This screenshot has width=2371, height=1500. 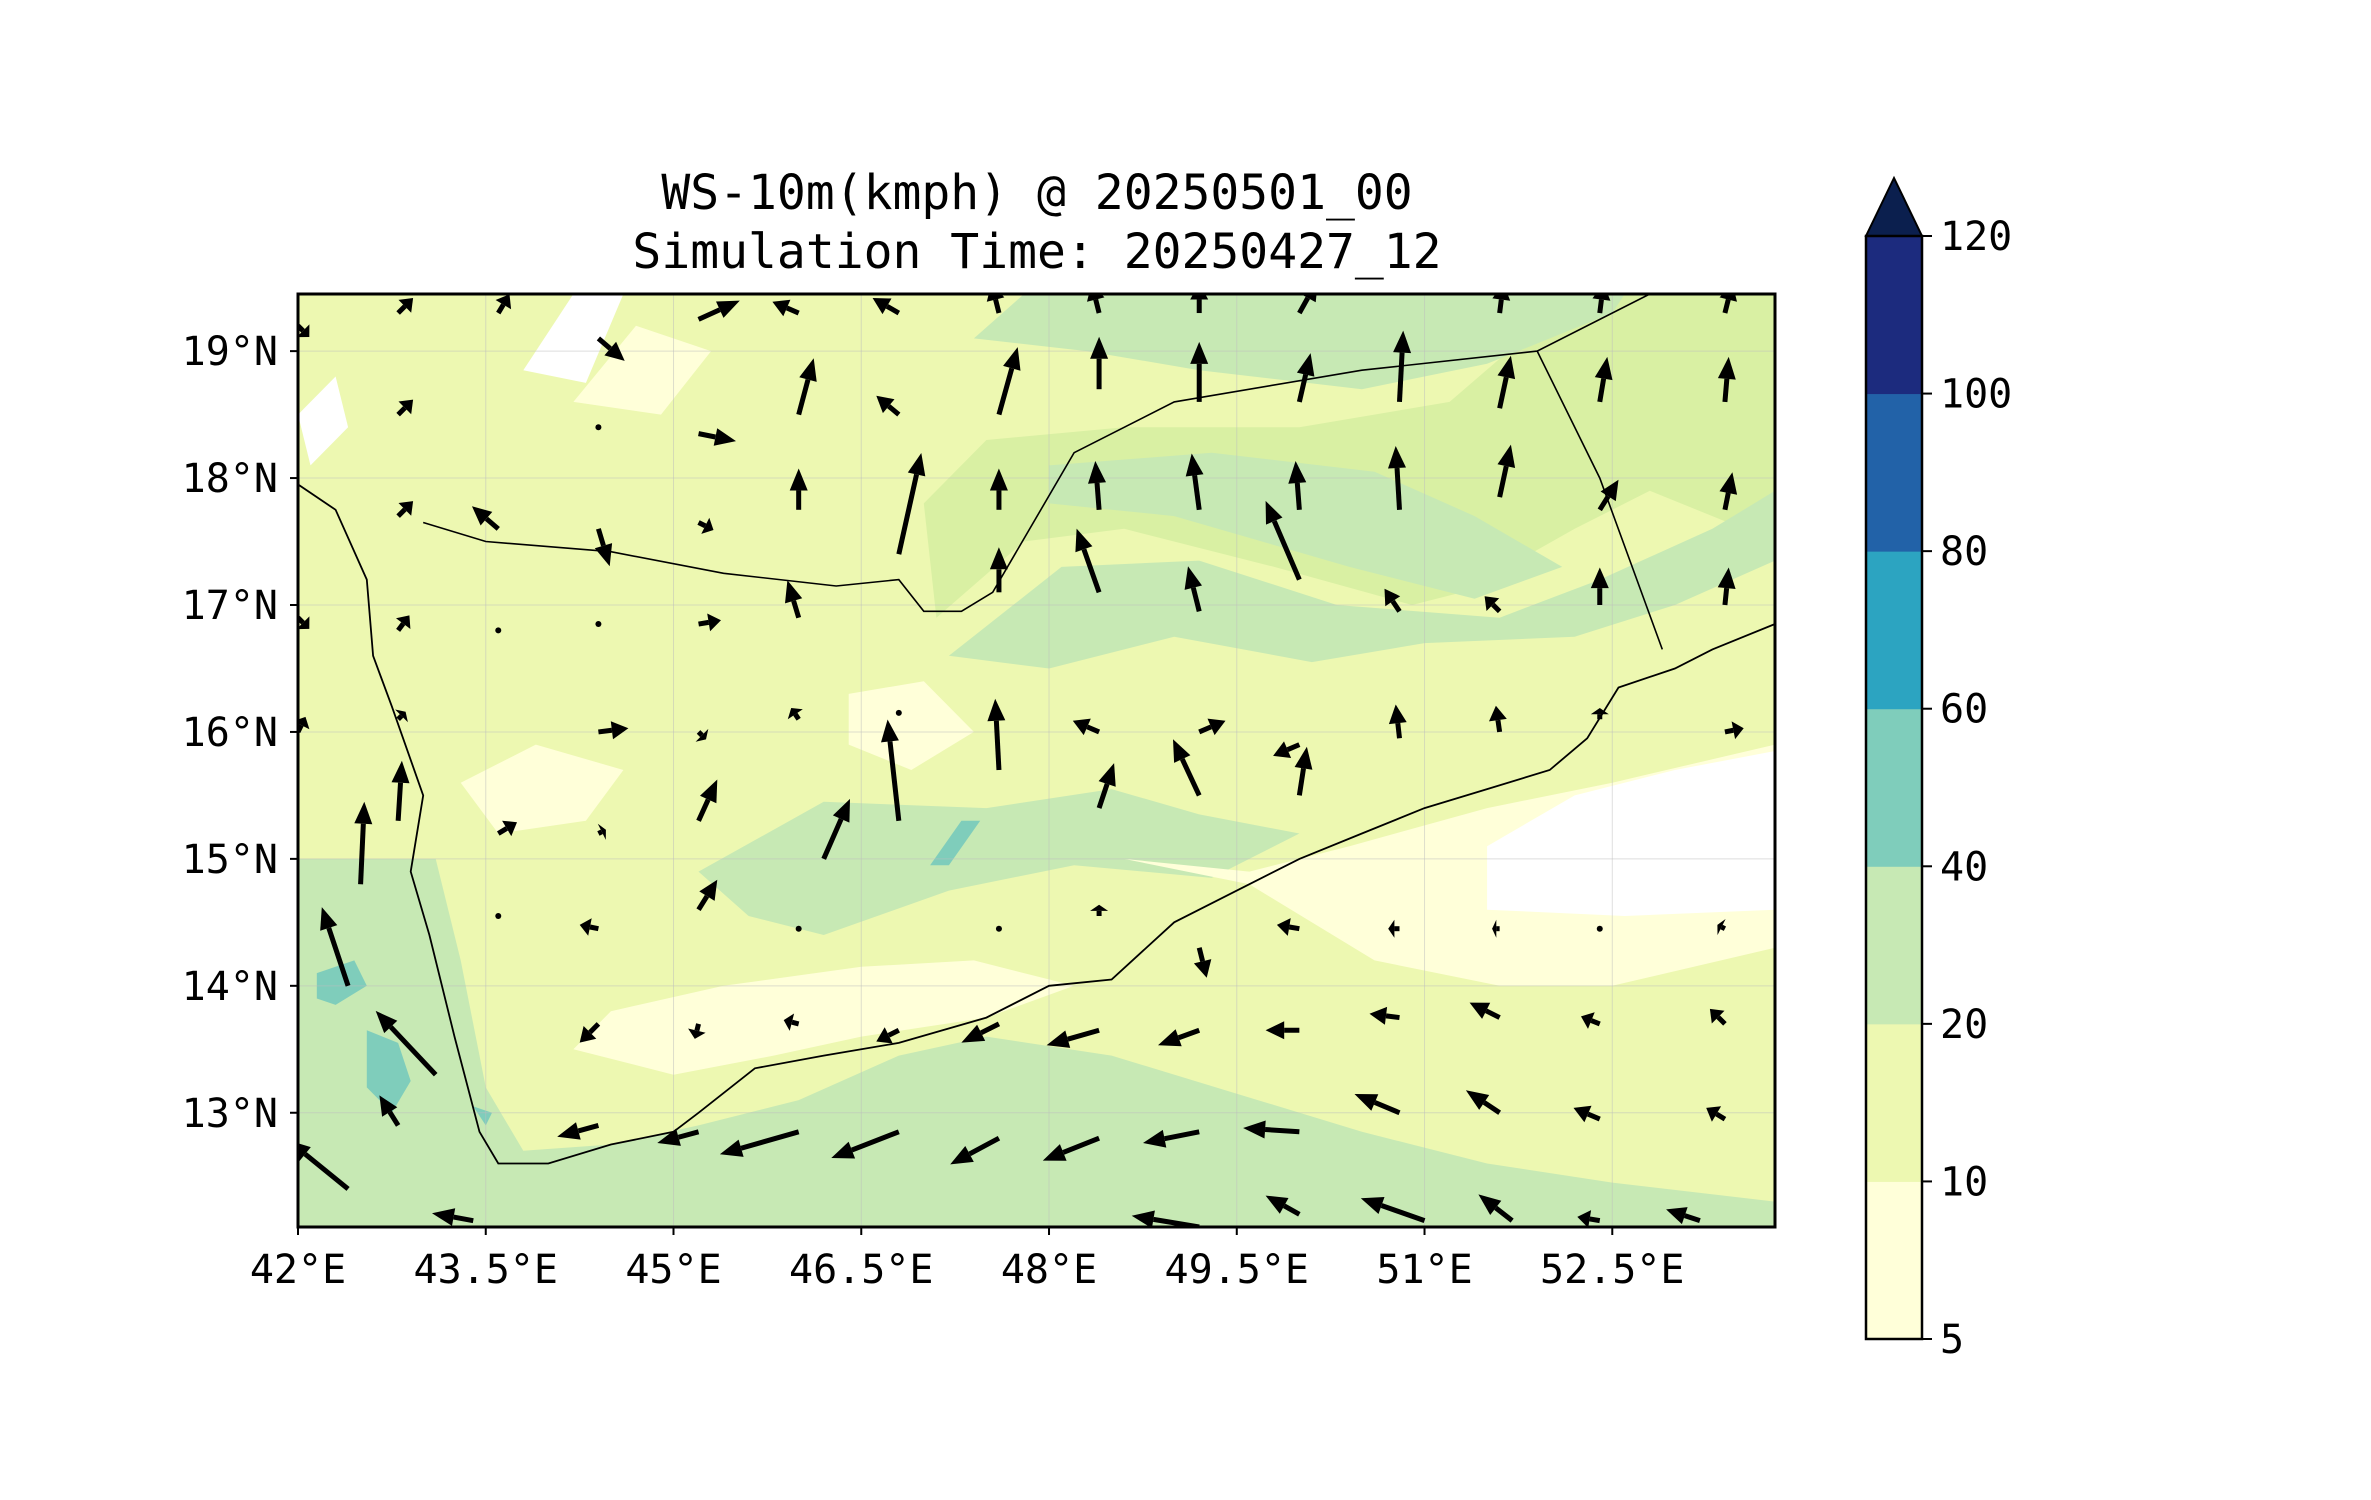 What do you see at coordinates (1036, 252) in the screenshot?
I see `map-title-line2: Simulation Time: 20250427_12` at bounding box center [1036, 252].